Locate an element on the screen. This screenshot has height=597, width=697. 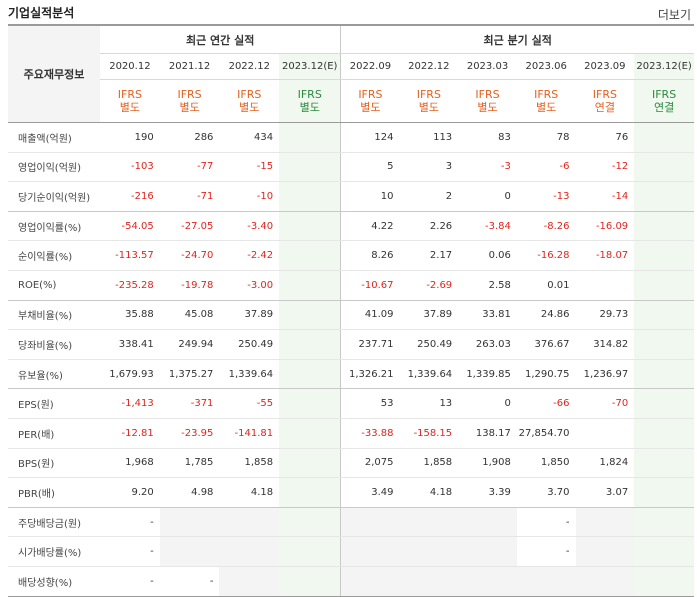
period-header: 2023.06 is located at coordinates (546, 66).